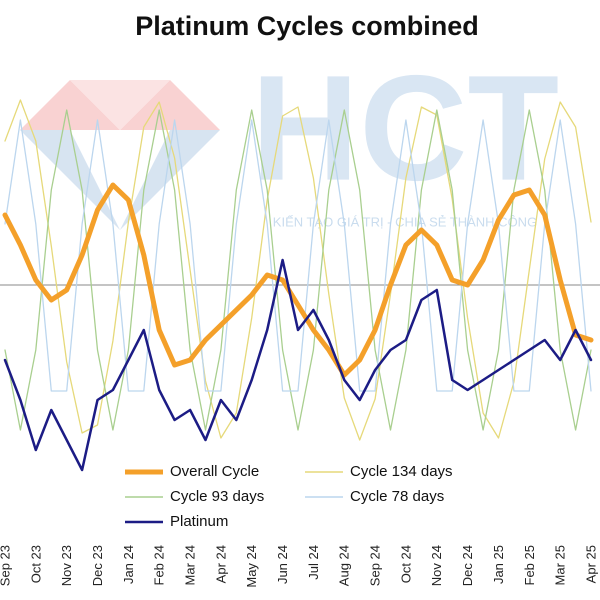 The width and height of the screenshot is (600, 600). I want to click on x-tick-label: Jun 24, so click(282, 564).